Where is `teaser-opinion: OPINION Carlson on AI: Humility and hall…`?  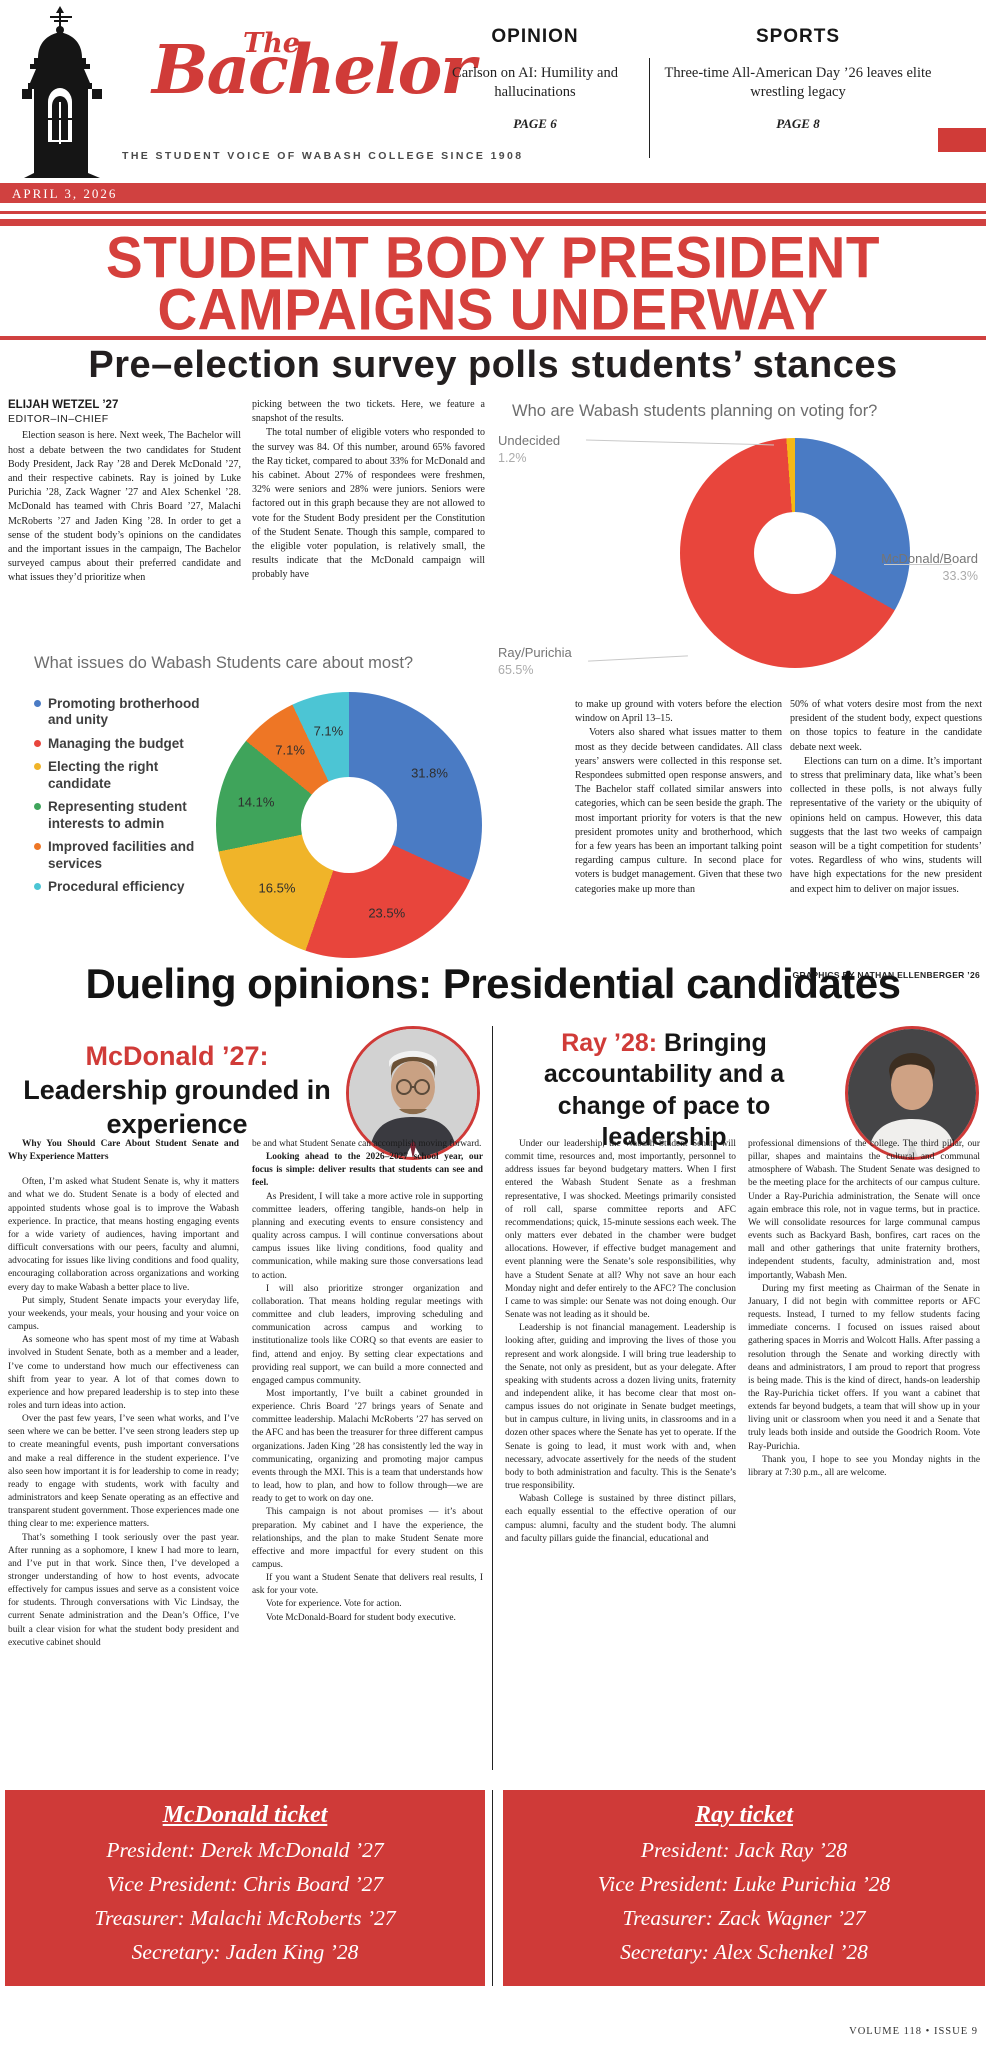 teaser-opinion: OPINION Carlson on AI: Humility and hall… is located at coordinates (535, 79).